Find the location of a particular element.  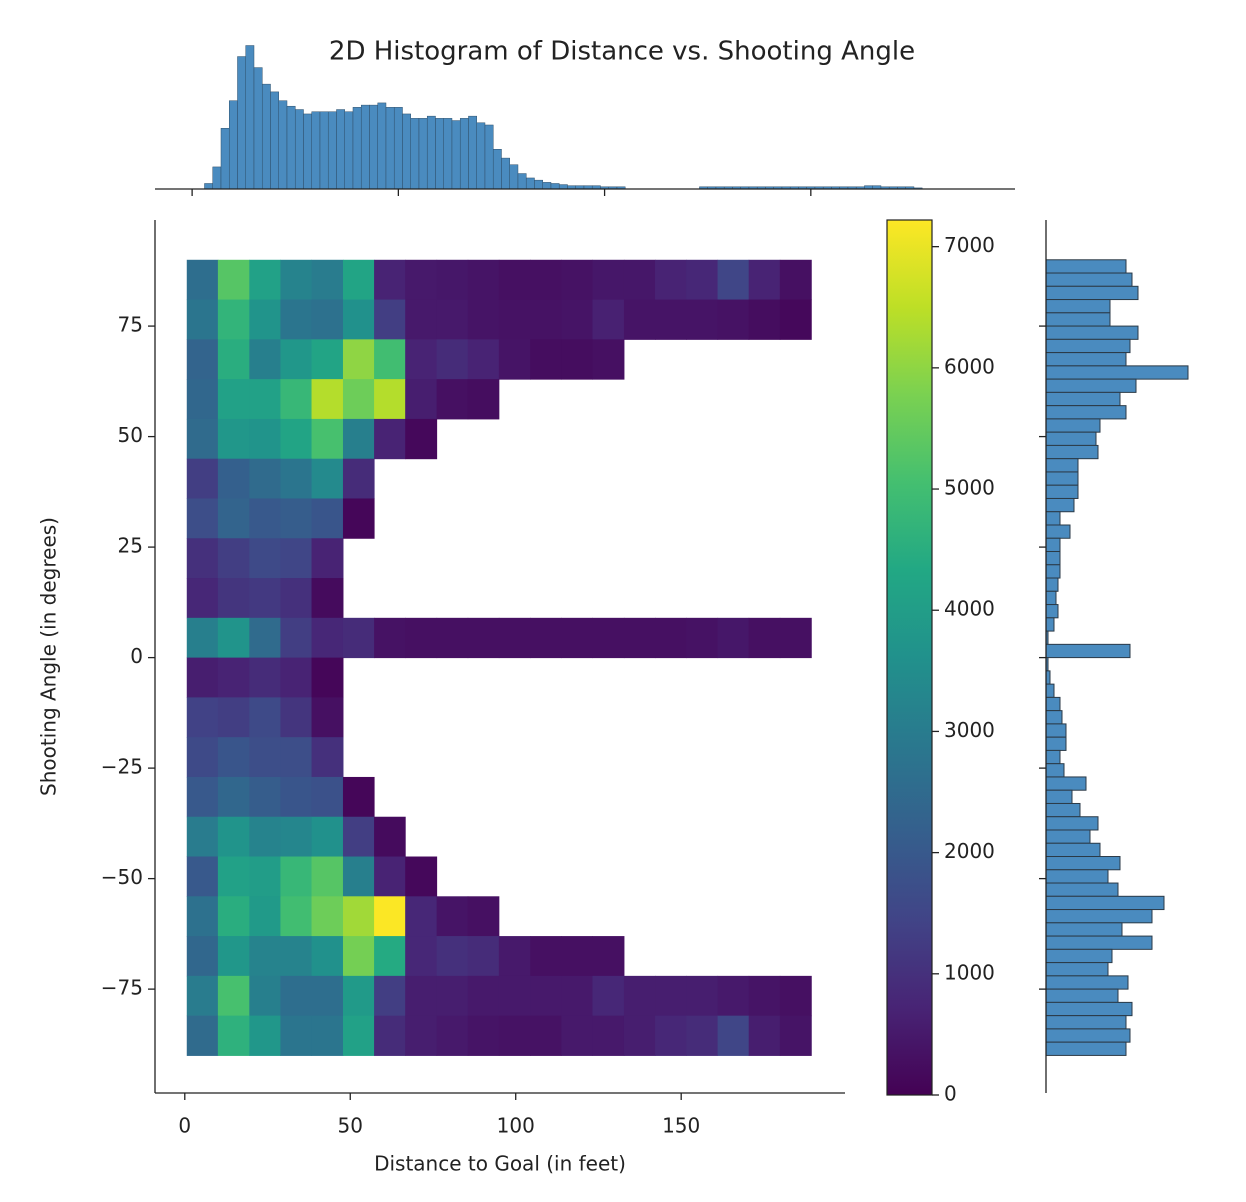

y-tick-label: −25 is located at coordinates (122, 767).